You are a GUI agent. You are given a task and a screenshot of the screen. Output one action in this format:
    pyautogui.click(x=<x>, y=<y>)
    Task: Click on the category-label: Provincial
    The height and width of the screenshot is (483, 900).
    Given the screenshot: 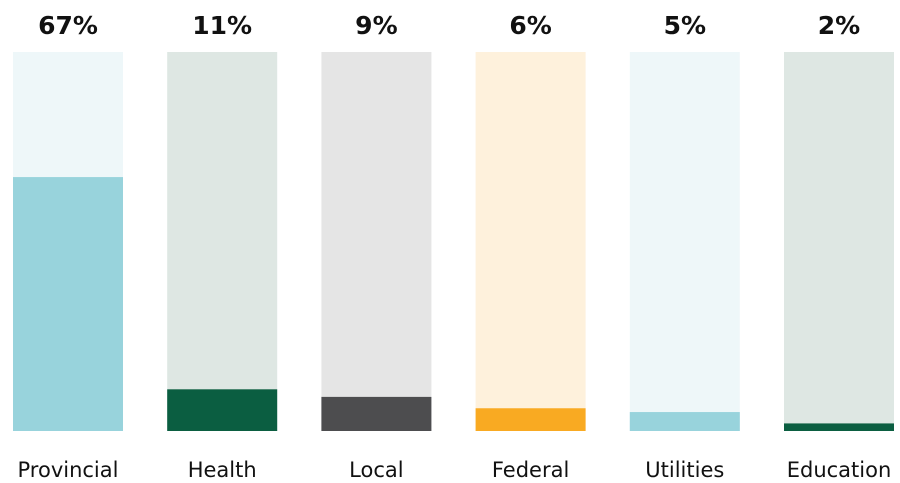 What is the action you would take?
    pyautogui.click(x=68, y=470)
    